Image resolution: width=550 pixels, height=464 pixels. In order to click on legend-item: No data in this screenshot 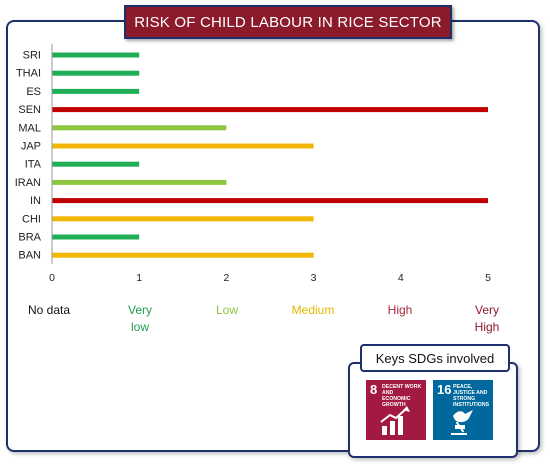, I will do `click(49, 310)`.